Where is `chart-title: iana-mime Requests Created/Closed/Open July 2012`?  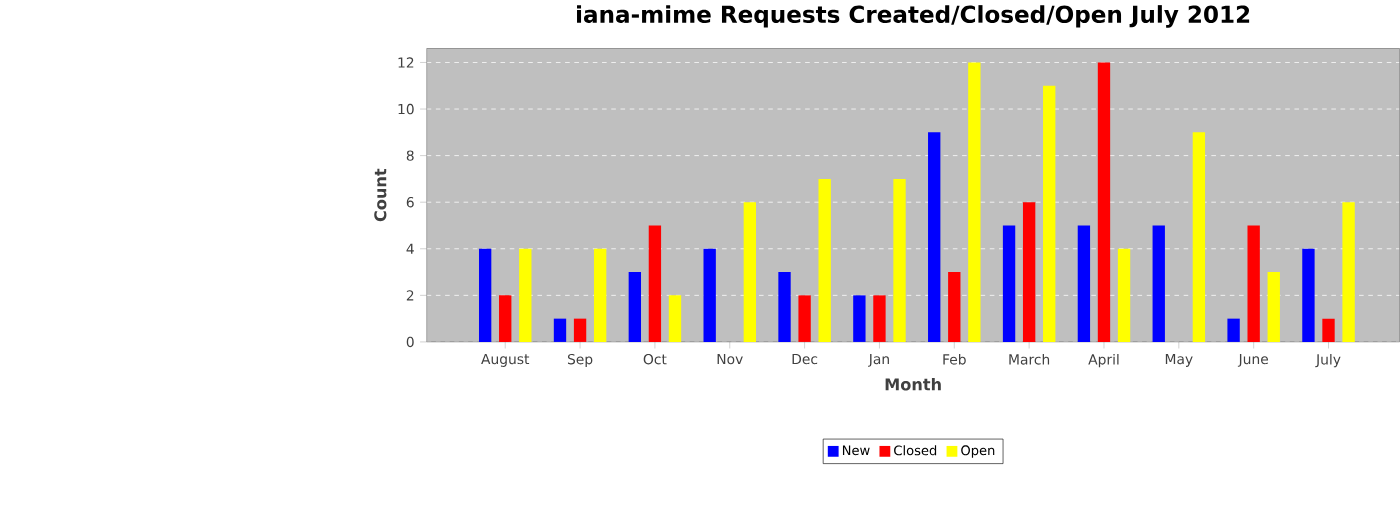
chart-title: iana-mime Requests Created/Closed/Open July 2012 is located at coordinates (913, 17).